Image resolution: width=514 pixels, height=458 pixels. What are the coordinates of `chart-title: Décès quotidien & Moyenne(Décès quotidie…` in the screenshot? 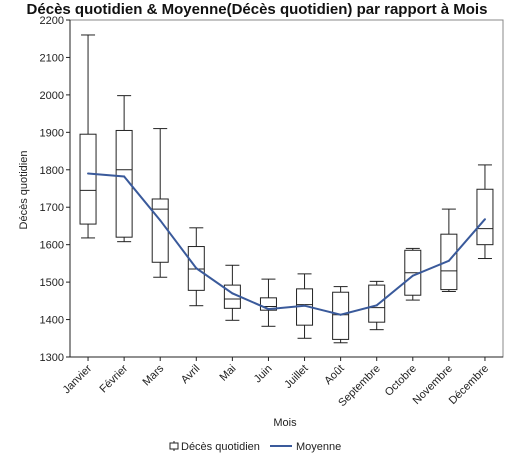 It's located at (257, 9).